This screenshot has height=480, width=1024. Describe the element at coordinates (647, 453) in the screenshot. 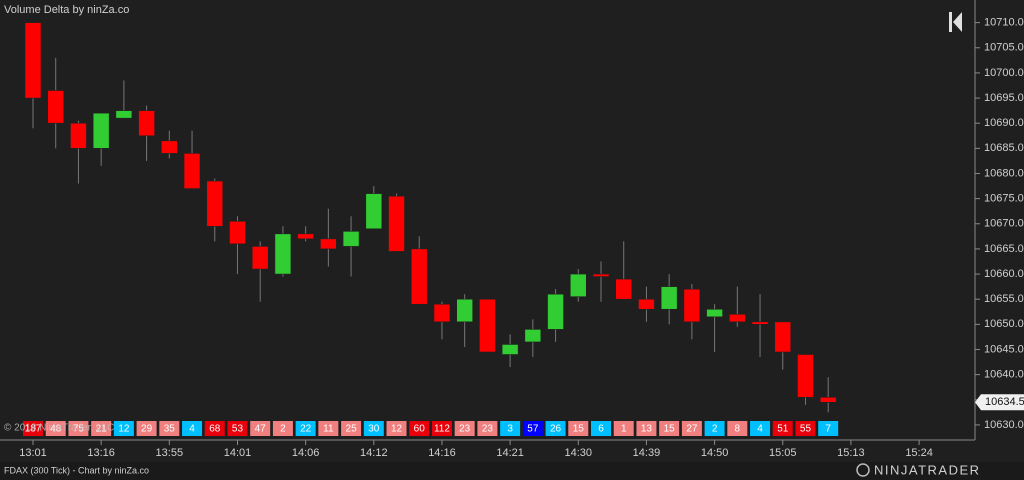

I see `x-tick-label: 14:39` at that location.